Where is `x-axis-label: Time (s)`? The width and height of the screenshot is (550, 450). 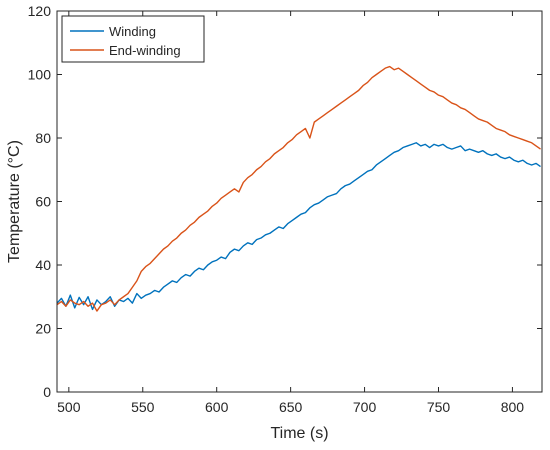
x-axis-label: Time (s) is located at coordinates (299, 433).